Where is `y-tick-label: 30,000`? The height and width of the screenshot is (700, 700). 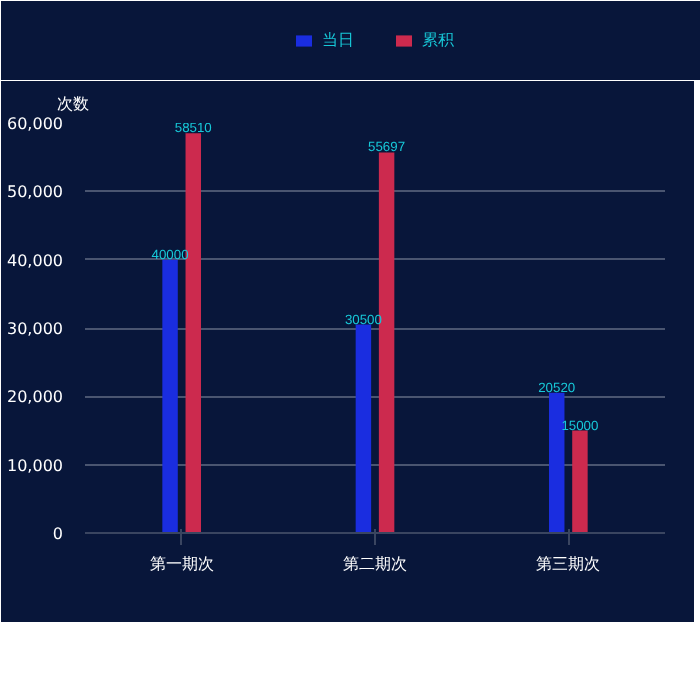 y-tick-label: 30,000 is located at coordinates (35, 329).